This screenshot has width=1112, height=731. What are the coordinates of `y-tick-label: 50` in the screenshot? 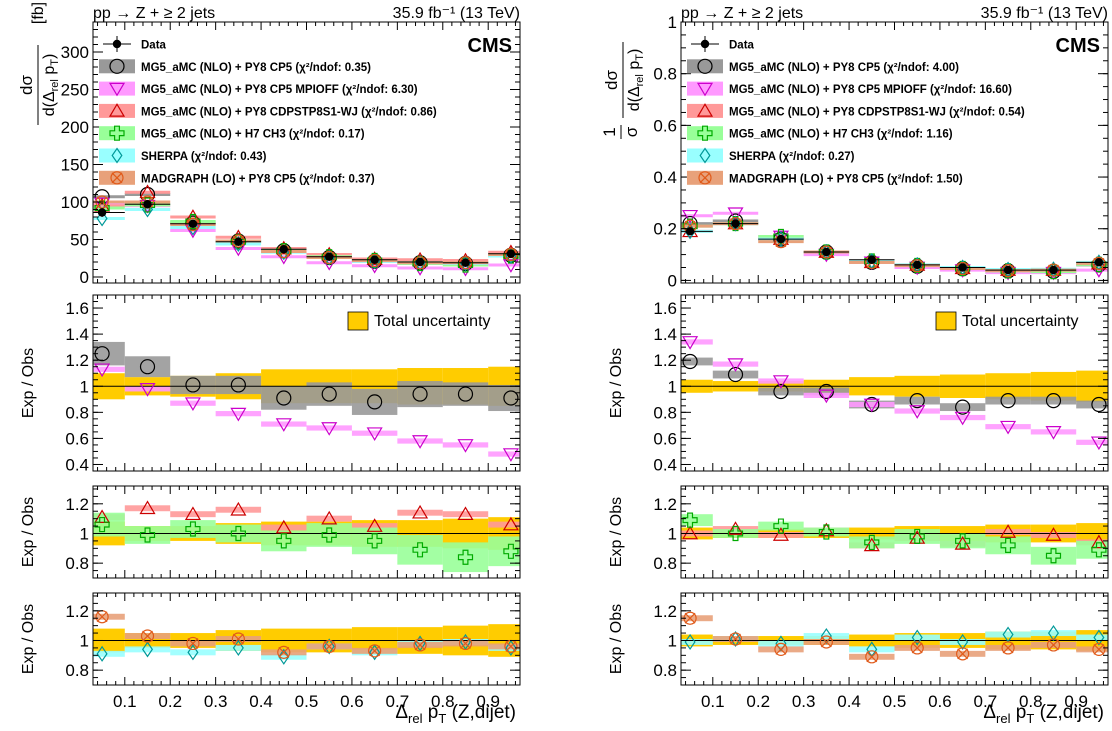 It's located at (79, 240).